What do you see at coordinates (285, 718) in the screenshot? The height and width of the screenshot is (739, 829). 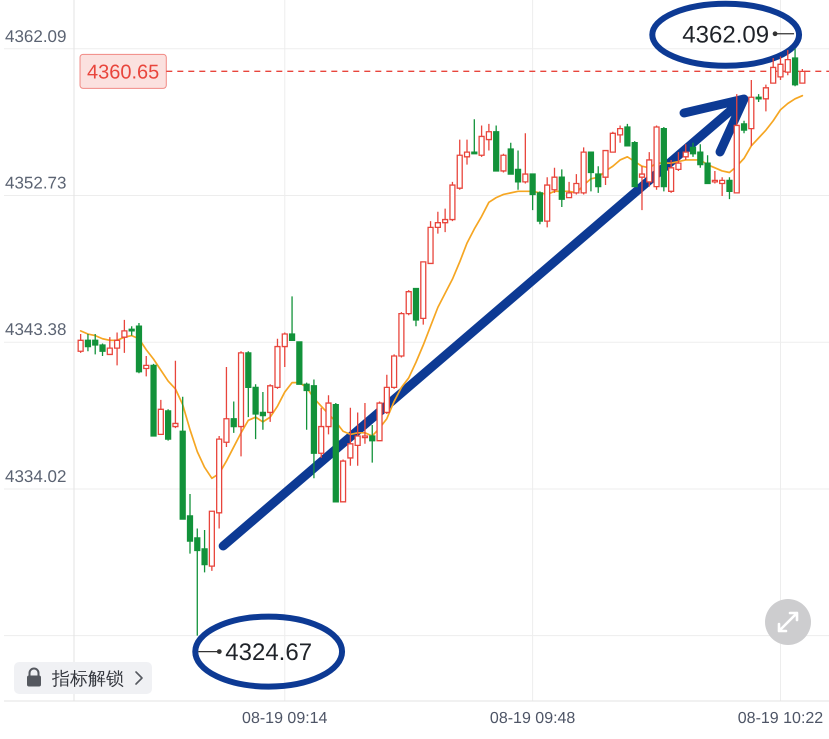 I see `x-tick-label: 08-19 09:14` at bounding box center [285, 718].